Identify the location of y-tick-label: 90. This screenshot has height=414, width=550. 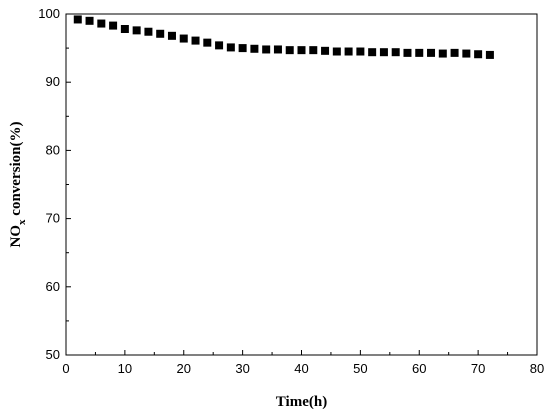
(53, 81).